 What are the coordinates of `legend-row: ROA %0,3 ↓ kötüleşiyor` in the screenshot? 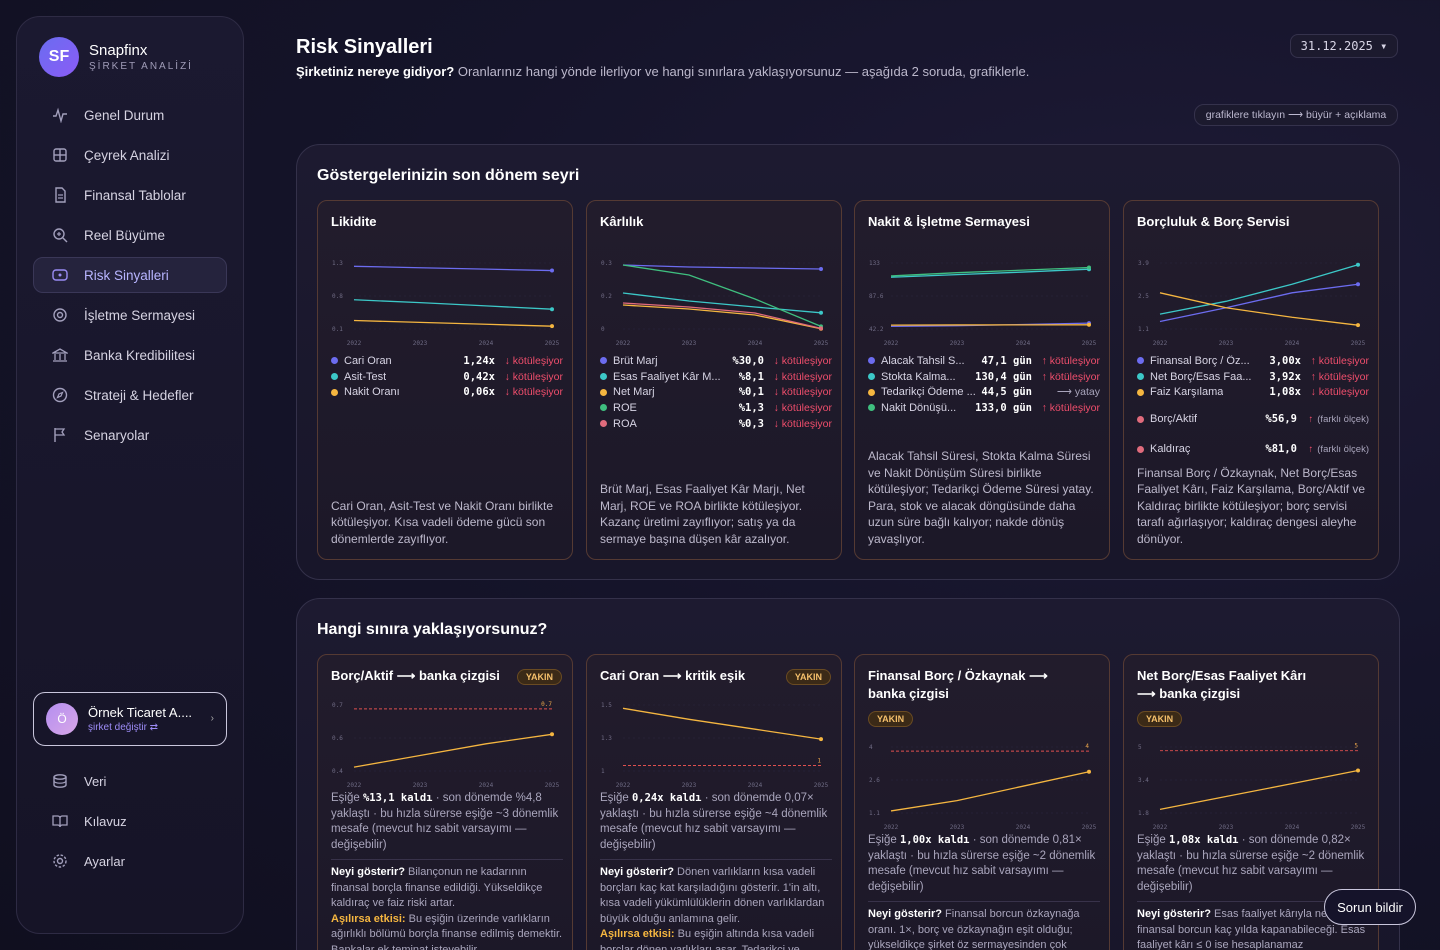 It's located at (716, 424).